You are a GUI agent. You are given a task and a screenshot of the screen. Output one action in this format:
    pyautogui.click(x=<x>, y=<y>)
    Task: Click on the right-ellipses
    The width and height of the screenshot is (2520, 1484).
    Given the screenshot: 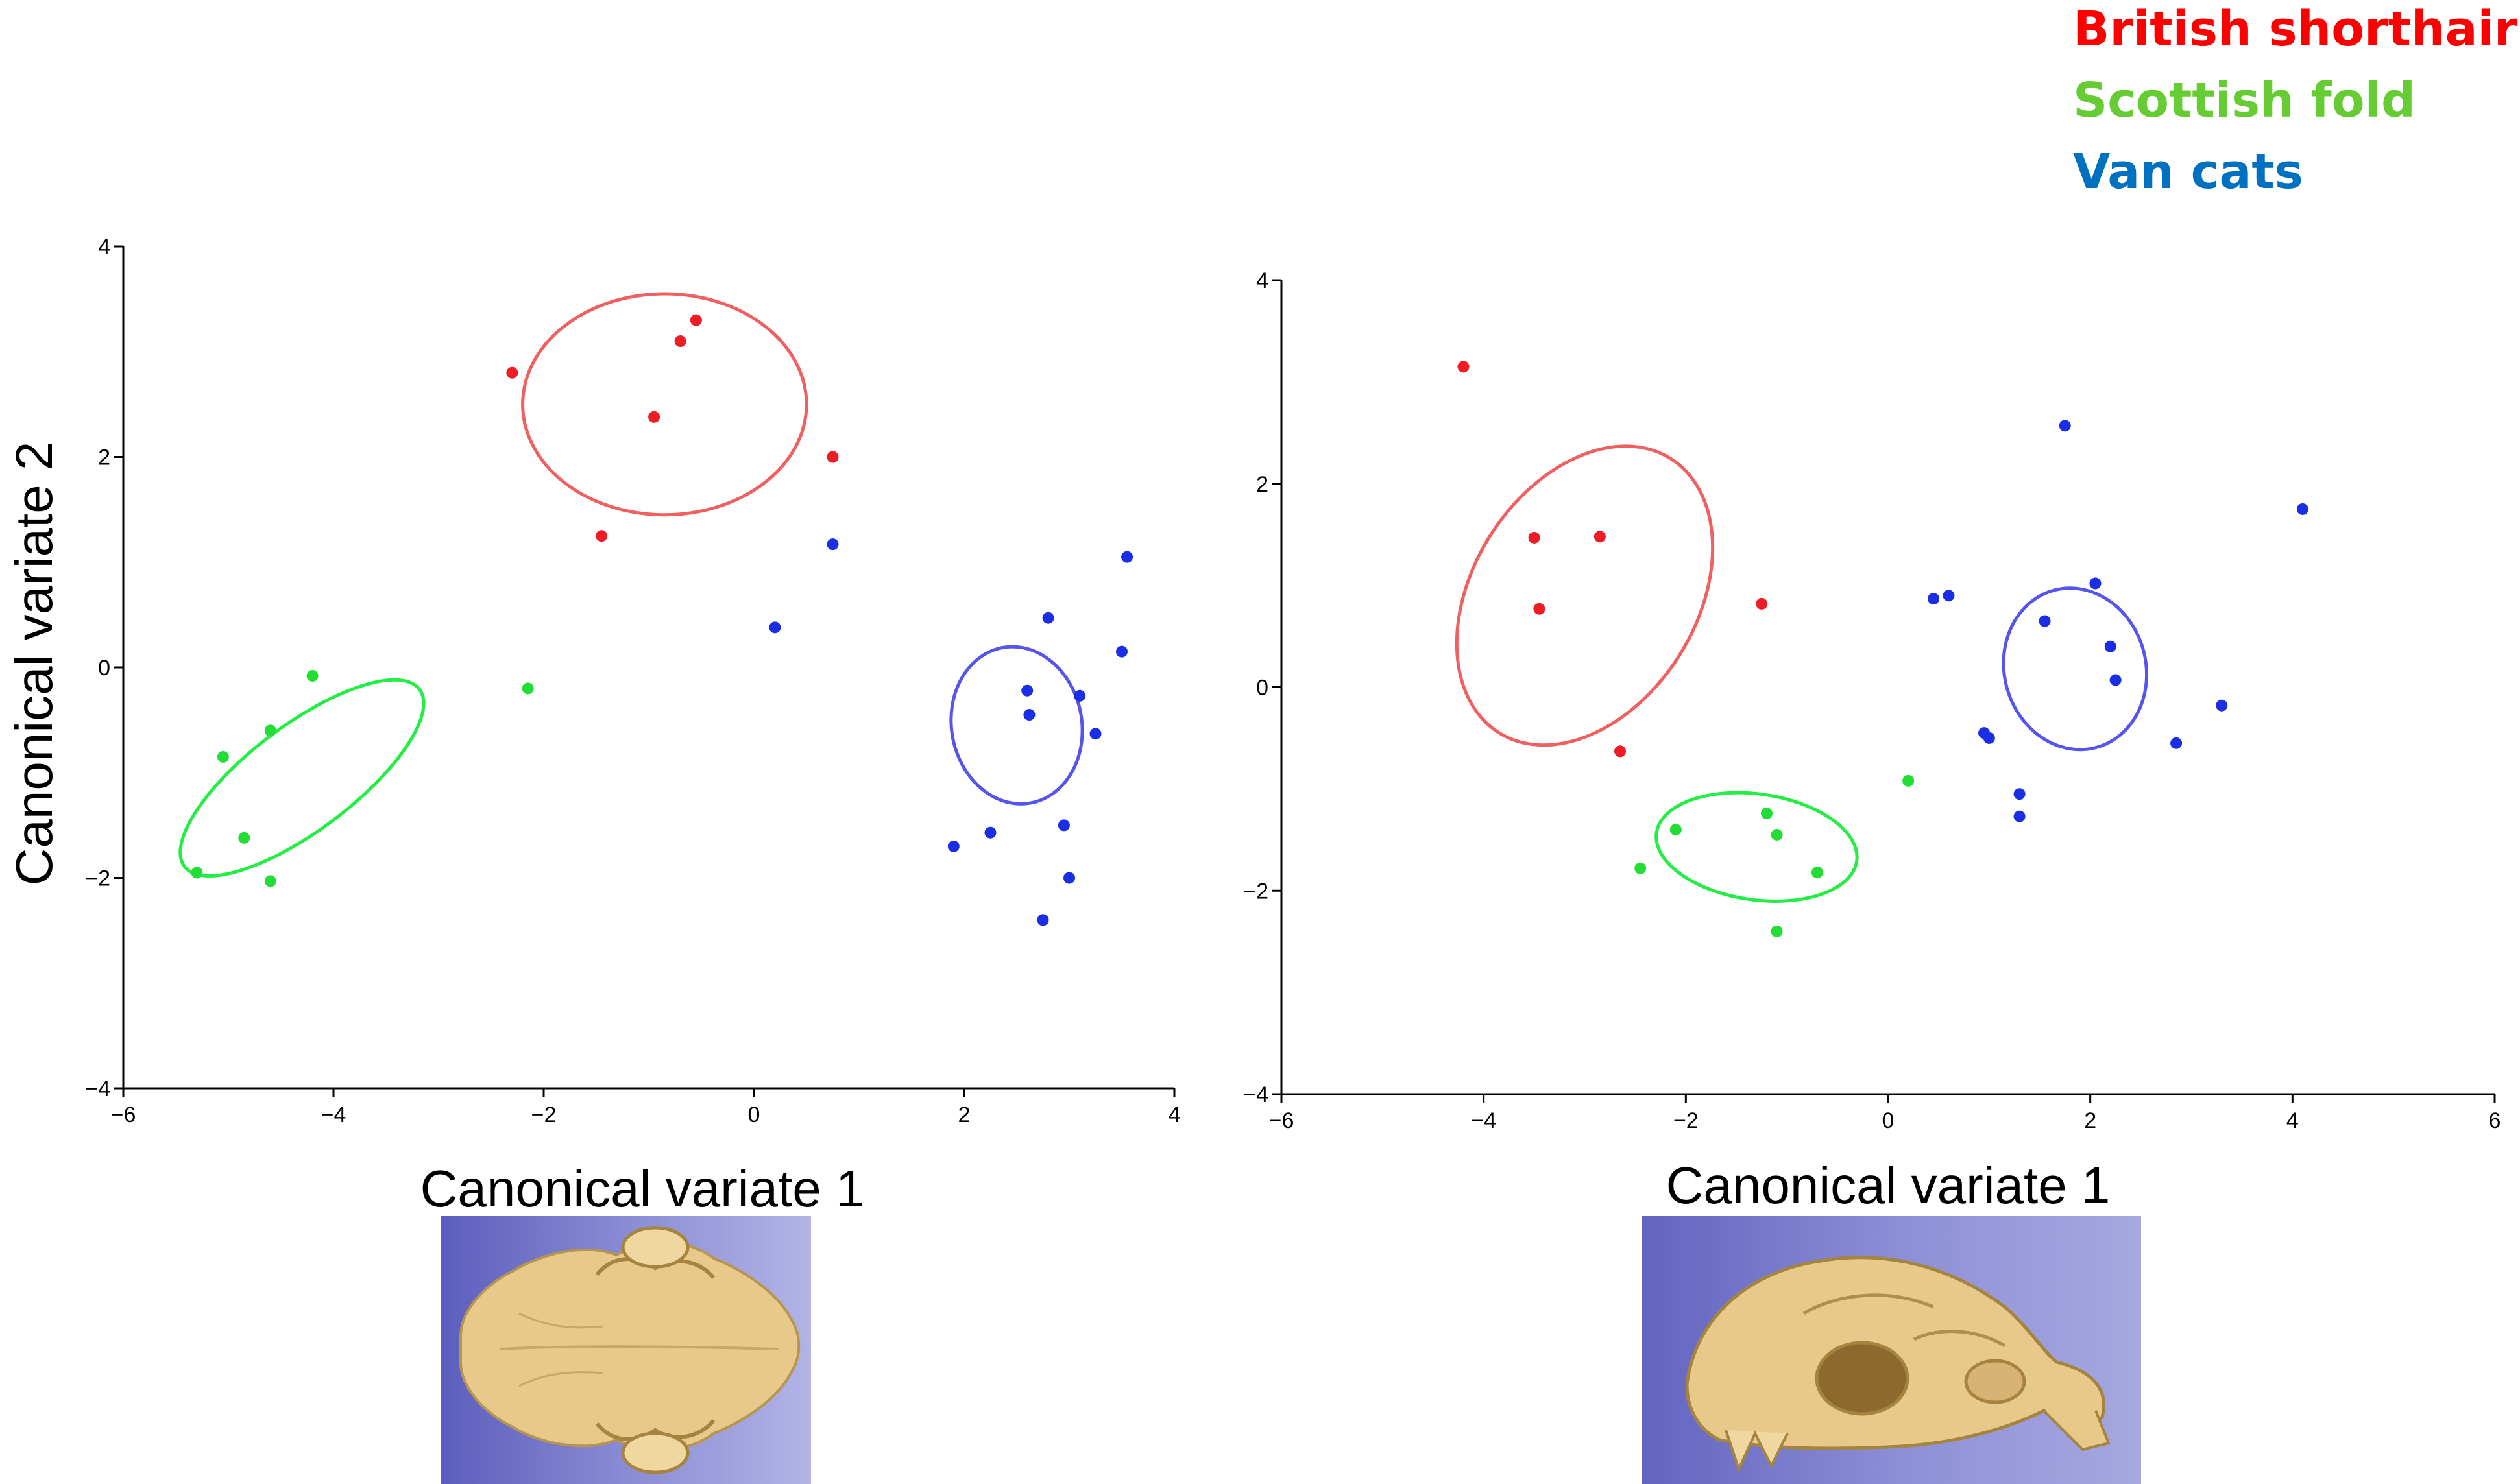 What is the action you would take?
    pyautogui.click(x=1802, y=673)
    